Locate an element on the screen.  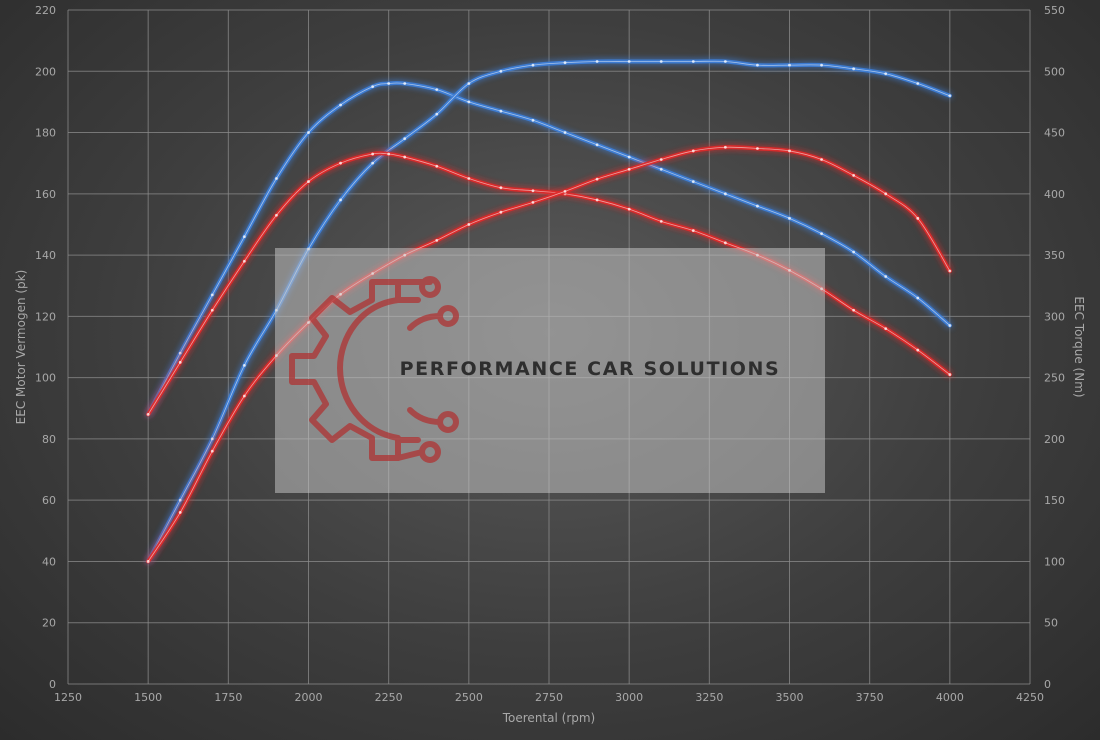
right-tick-label: 150 is located at coordinates (1054, 500).